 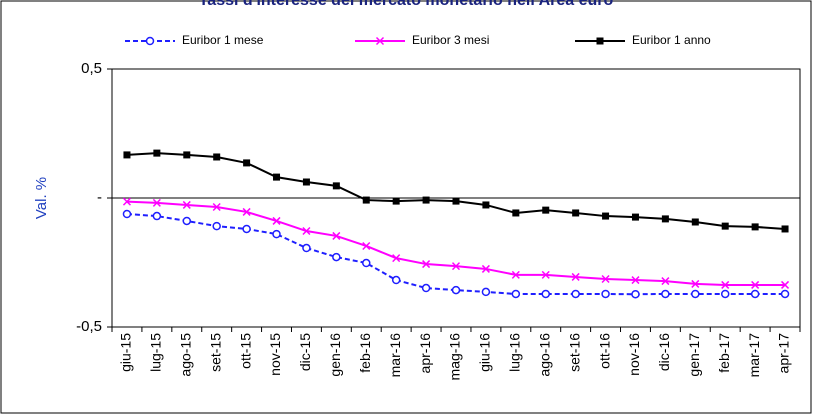 What do you see at coordinates (41, 198) in the screenshot?
I see `y-axis-label: Val. %` at bounding box center [41, 198].